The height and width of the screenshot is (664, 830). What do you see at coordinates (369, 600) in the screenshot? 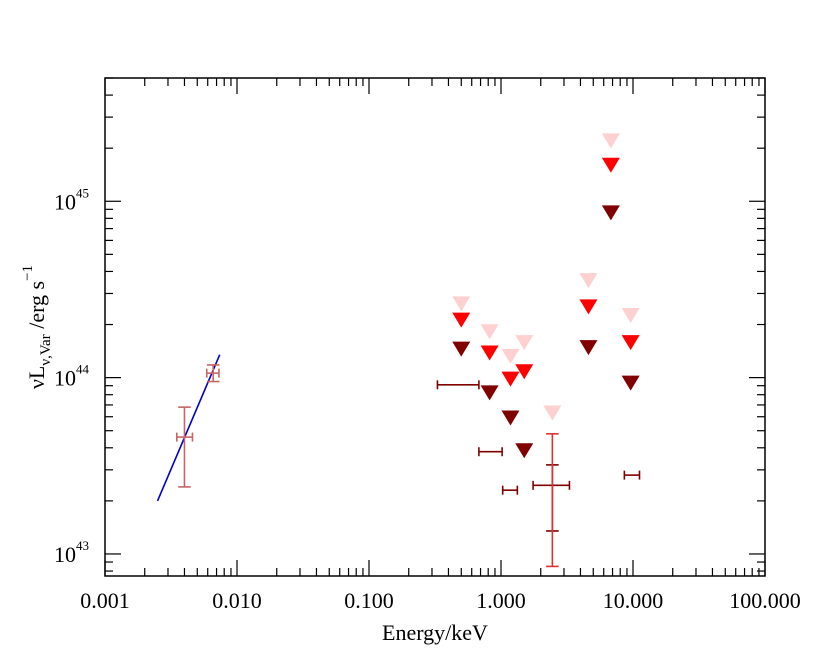
I see `x-tick-label: 0.100` at bounding box center [369, 600].